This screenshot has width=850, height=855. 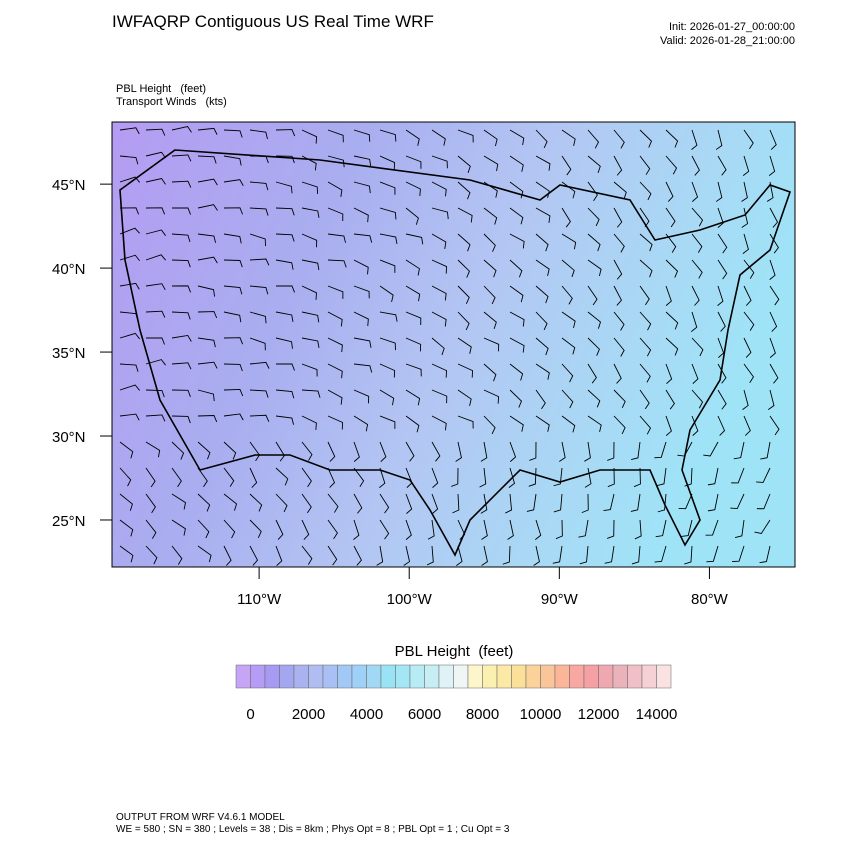 What do you see at coordinates (657, 714) in the screenshot?
I see `colorbar-tick-label: 14000` at bounding box center [657, 714].